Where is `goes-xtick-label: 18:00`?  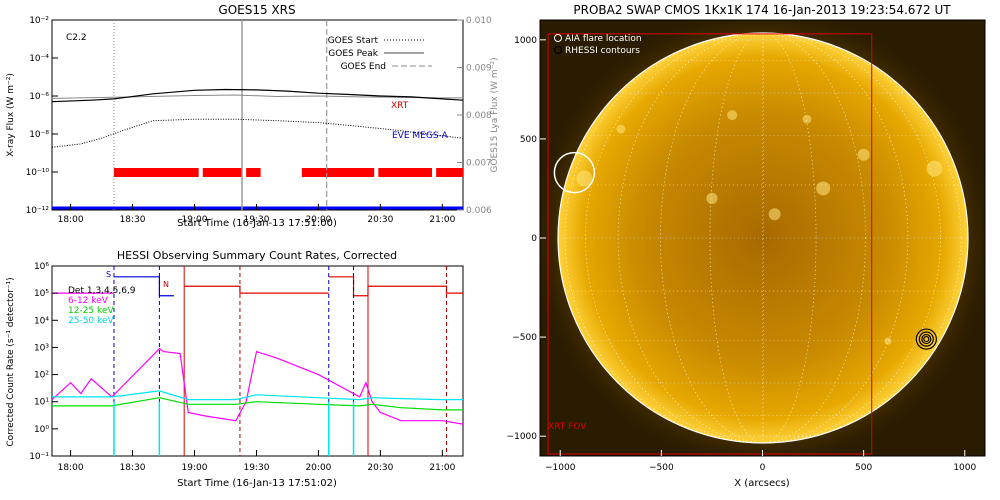
goes-xtick-label: 18:00 is located at coordinates (71, 220).